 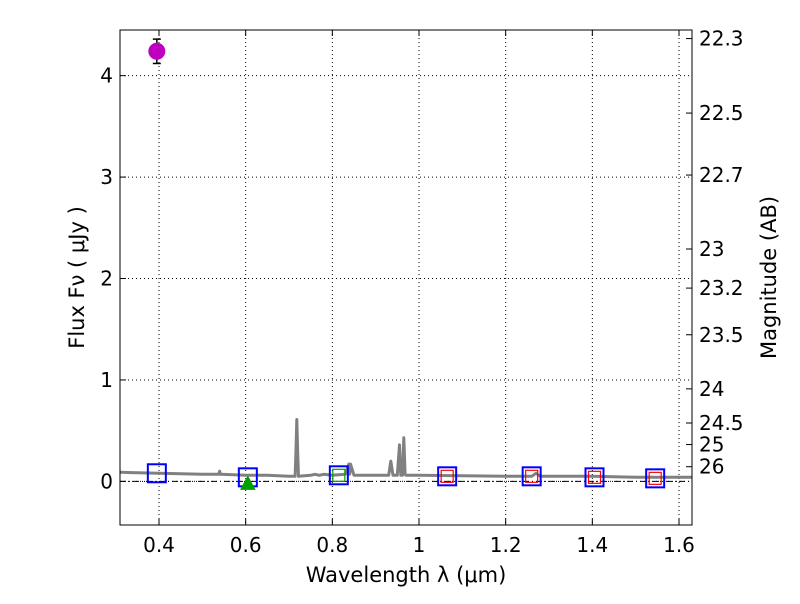 What do you see at coordinates (106, 481) in the screenshot?
I see `y-tick-label: 0` at bounding box center [106, 481].